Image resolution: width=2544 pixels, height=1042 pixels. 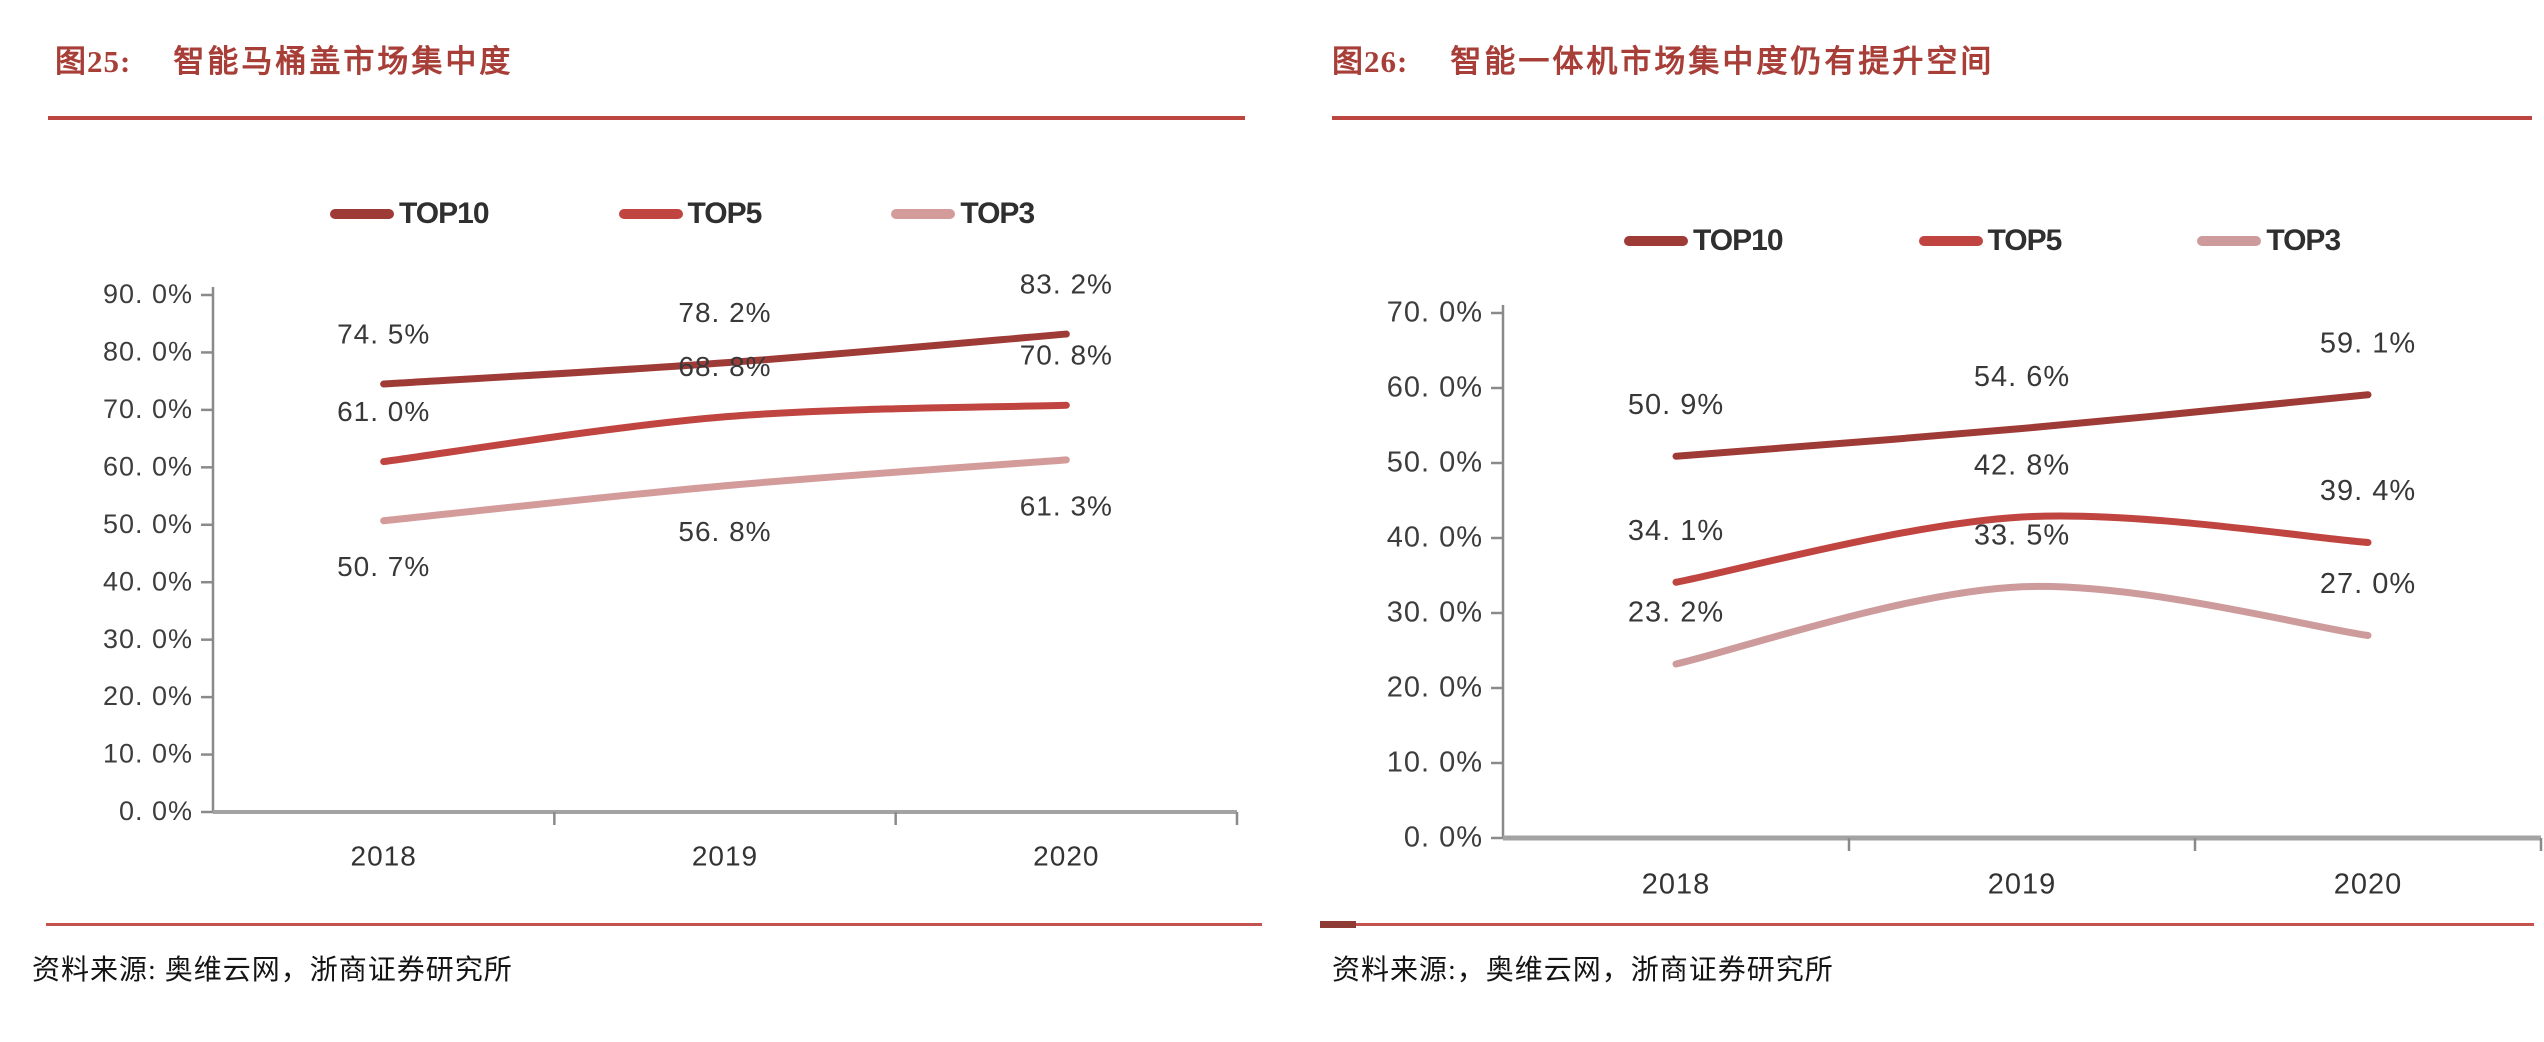 What do you see at coordinates (343, 61) in the screenshot?
I see `figure-title: 智能马桶盖市场集中度` at bounding box center [343, 61].